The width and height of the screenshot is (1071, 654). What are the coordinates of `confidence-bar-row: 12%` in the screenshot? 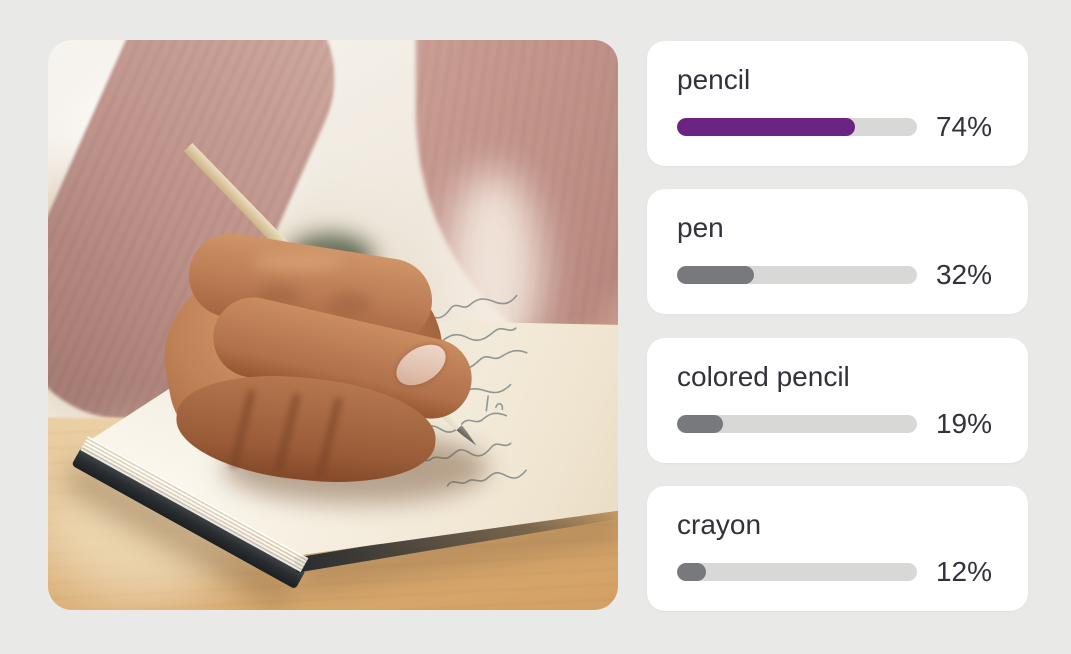 It's located at (834, 572).